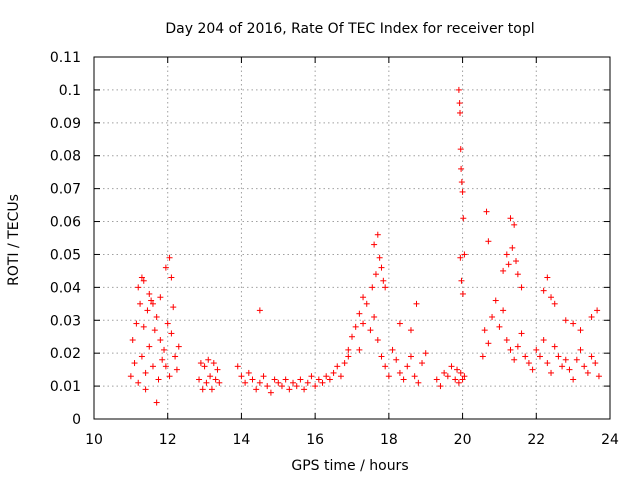 Image resolution: width=640 pixels, height=480 pixels. What do you see at coordinates (536, 440) in the screenshot?
I see `x-tick-label: 22` at bounding box center [536, 440].